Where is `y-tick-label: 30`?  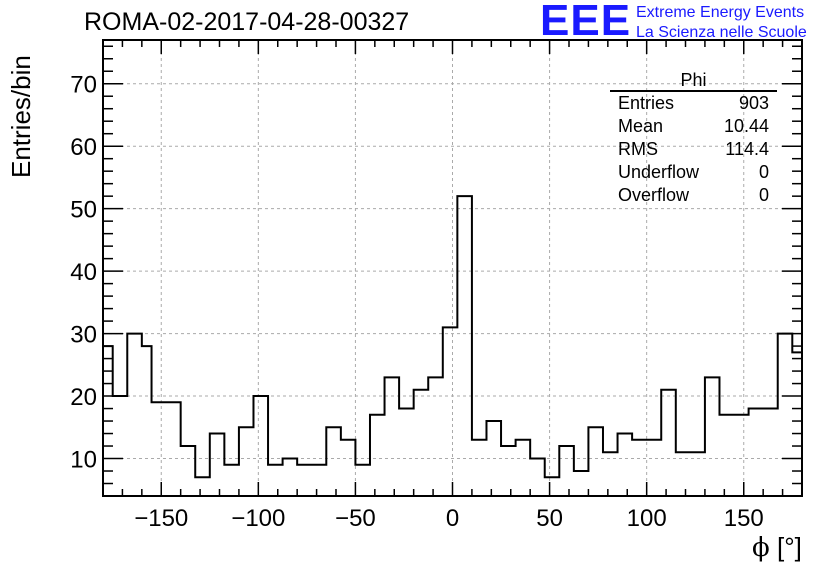 y-tick-label: 30 is located at coordinates (83, 335).